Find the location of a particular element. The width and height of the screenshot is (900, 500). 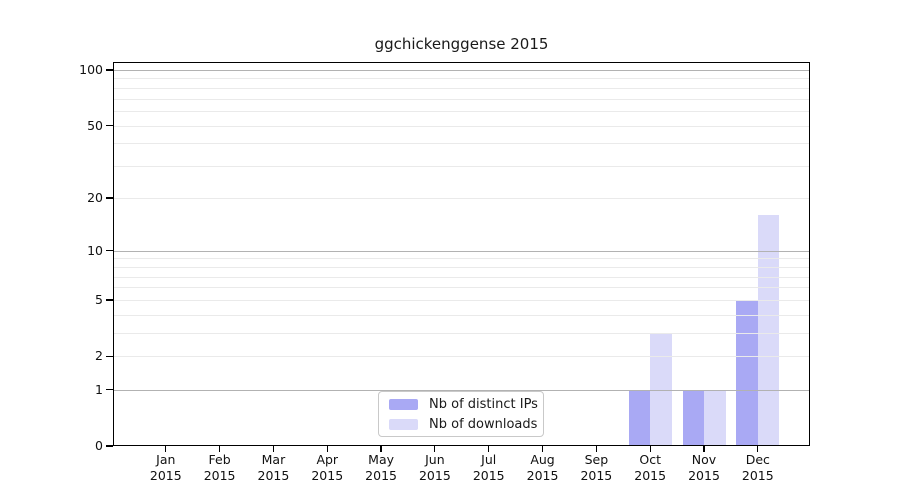

x-tick-label: May 2015 is located at coordinates (381, 467).